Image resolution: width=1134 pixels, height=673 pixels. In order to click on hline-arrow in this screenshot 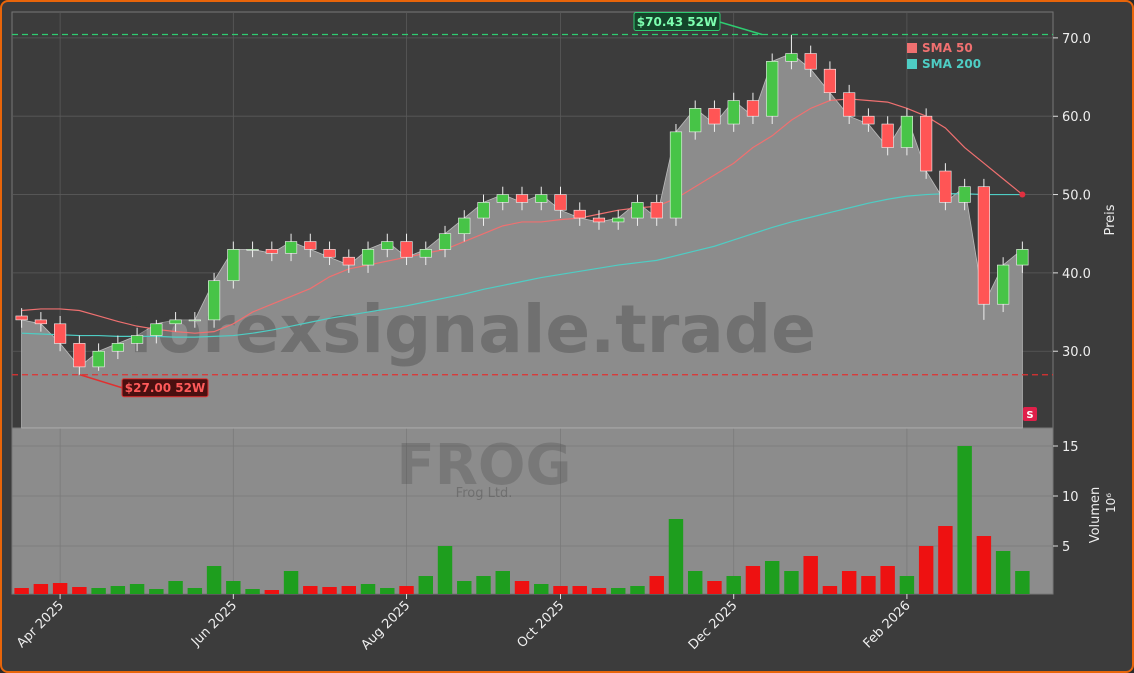, I will do `click(740, 28)`.